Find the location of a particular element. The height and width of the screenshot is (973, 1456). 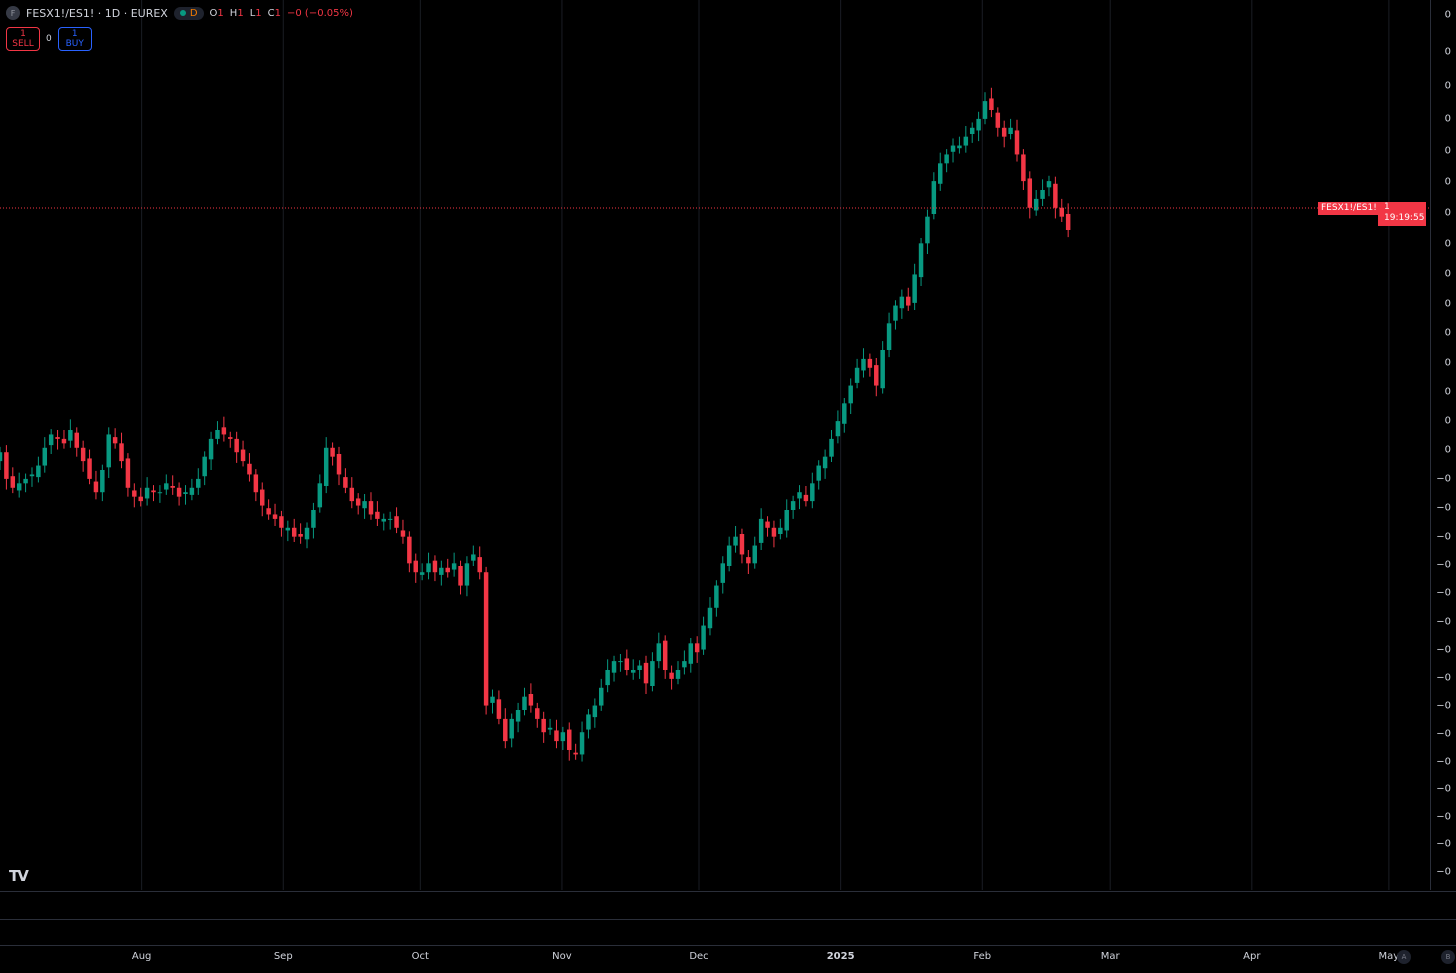

time-tick-label: Apr is located at coordinates (1252, 956).